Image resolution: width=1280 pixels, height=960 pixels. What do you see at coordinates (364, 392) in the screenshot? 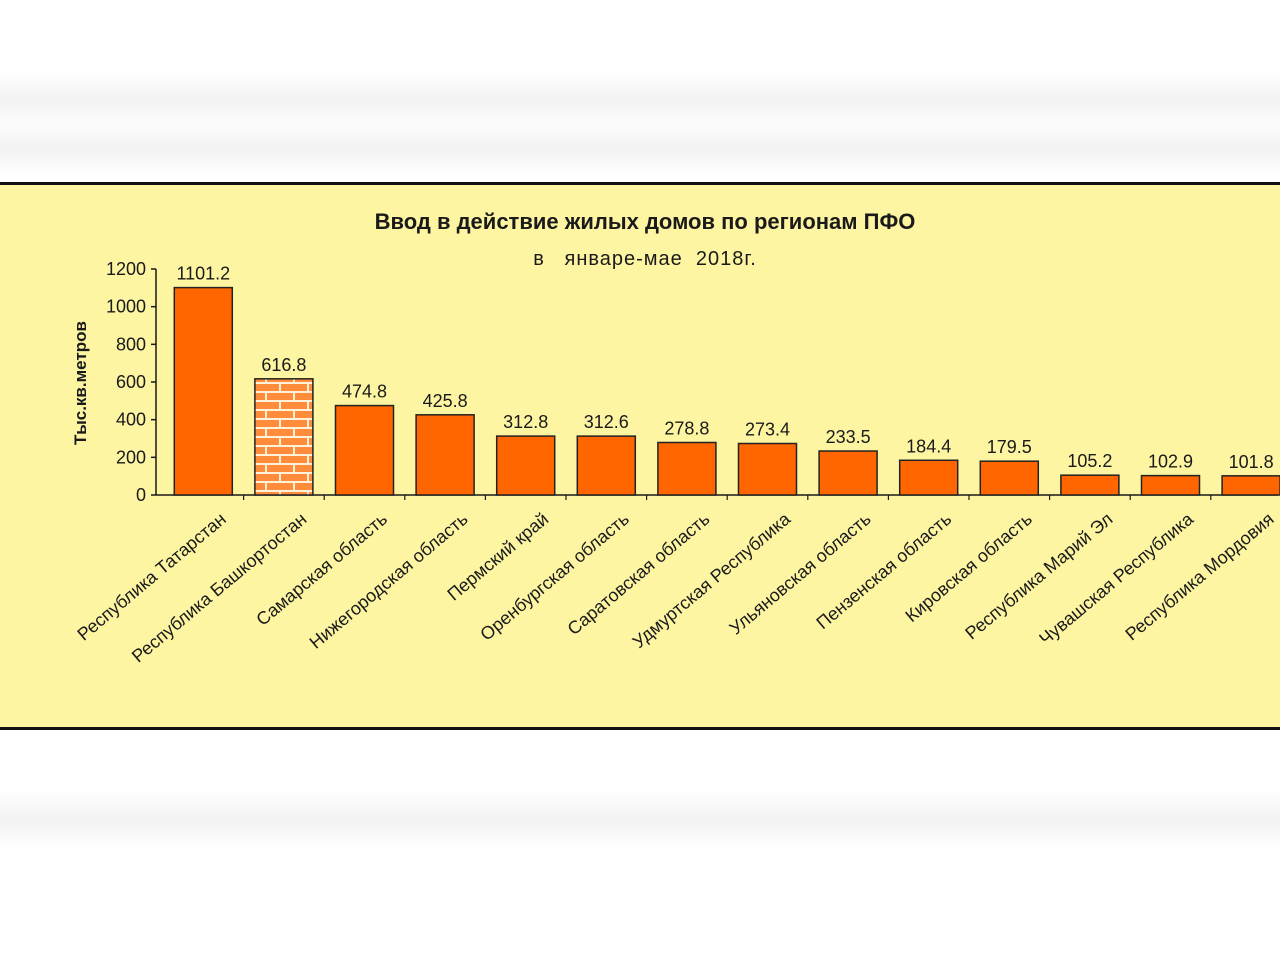
I see `data-label: 474.8` at bounding box center [364, 392].